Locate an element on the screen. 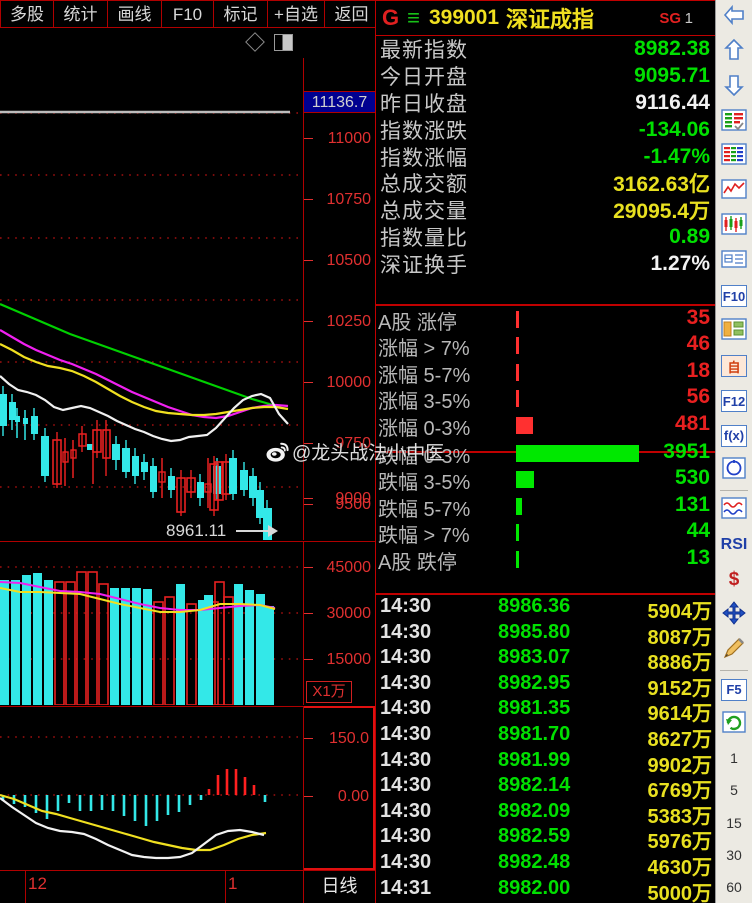 This screenshot has height=903, width=752. sidebar-structure-icon is located at coordinates (734, 331).